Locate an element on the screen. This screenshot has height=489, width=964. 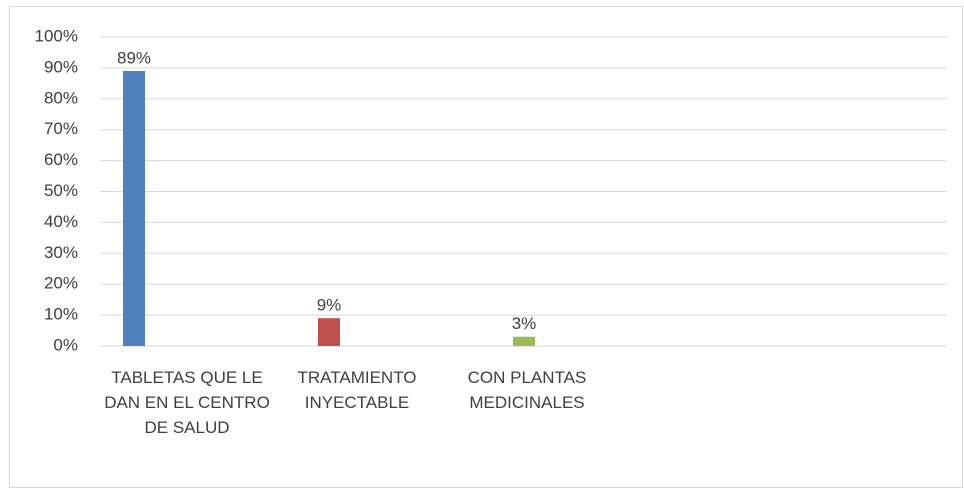
y-tick-label: 70% is located at coordinates (61, 128).